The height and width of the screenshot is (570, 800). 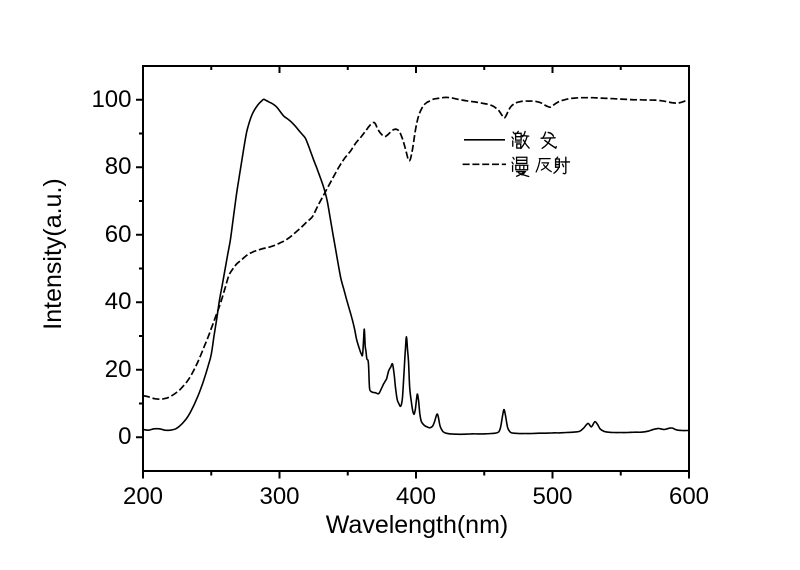 What do you see at coordinates (417, 525) in the screenshot?
I see `svg-text: Wavelength(nm)` at bounding box center [417, 525].